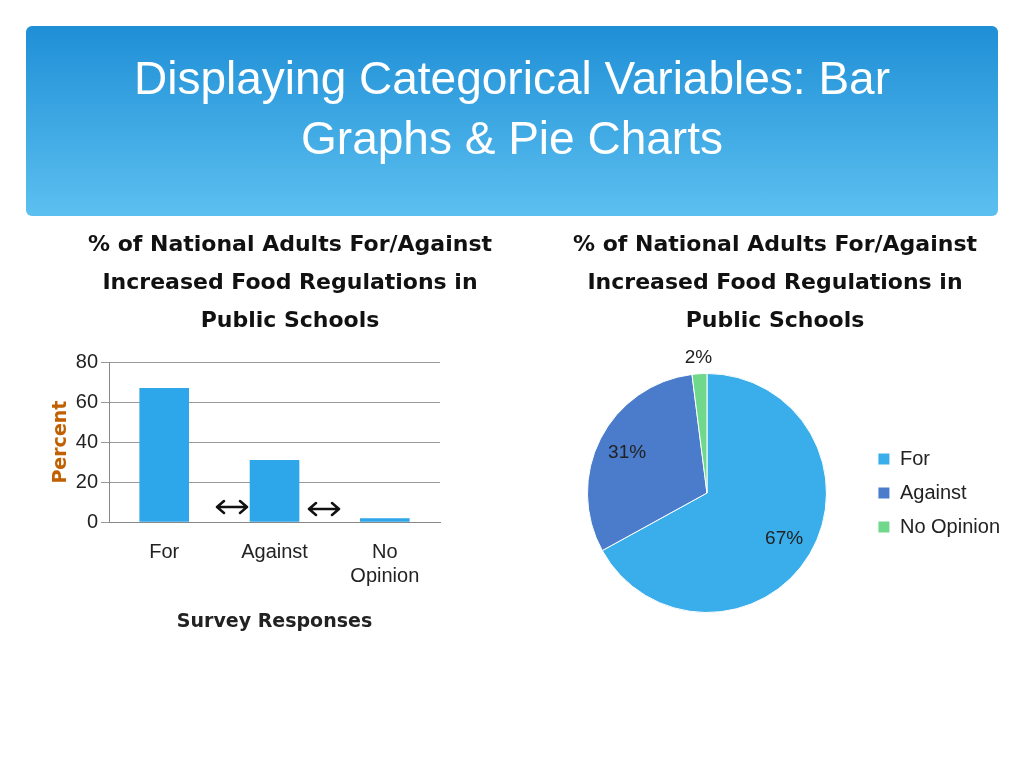  Describe the element at coordinates (87, 360) in the screenshot. I see `y-tick-label: 80` at that location.